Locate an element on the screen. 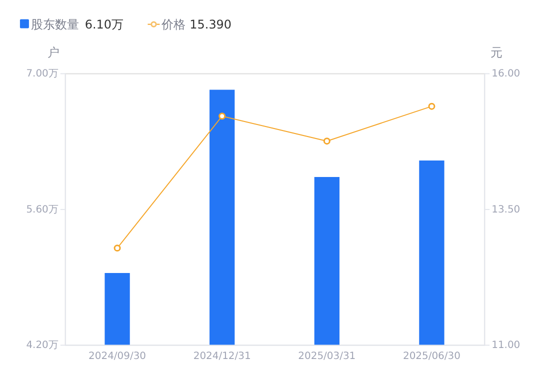 This screenshot has width=550, height=381. text: 6.10万 is located at coordinates (104, 24).